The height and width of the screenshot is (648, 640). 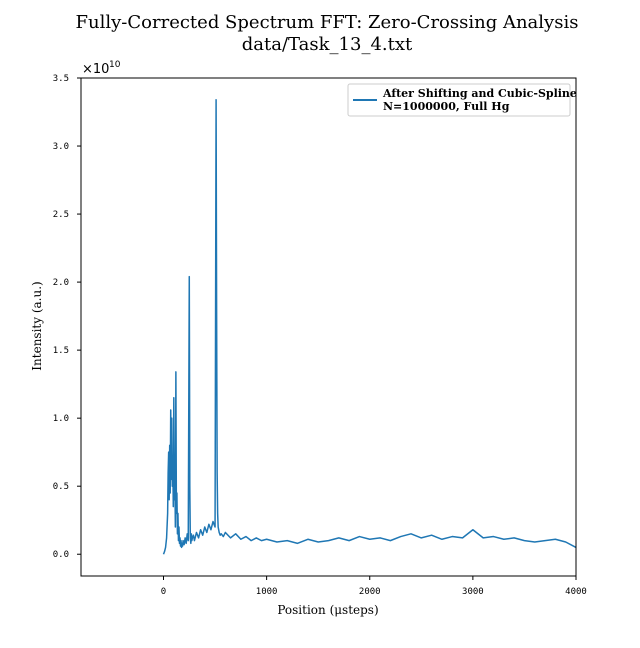 What do you see at coordinates (327, 44) in the screenshot?
I see `chart-subtitle: data/Task_13_4.txt` at bounding box center [327, 44].